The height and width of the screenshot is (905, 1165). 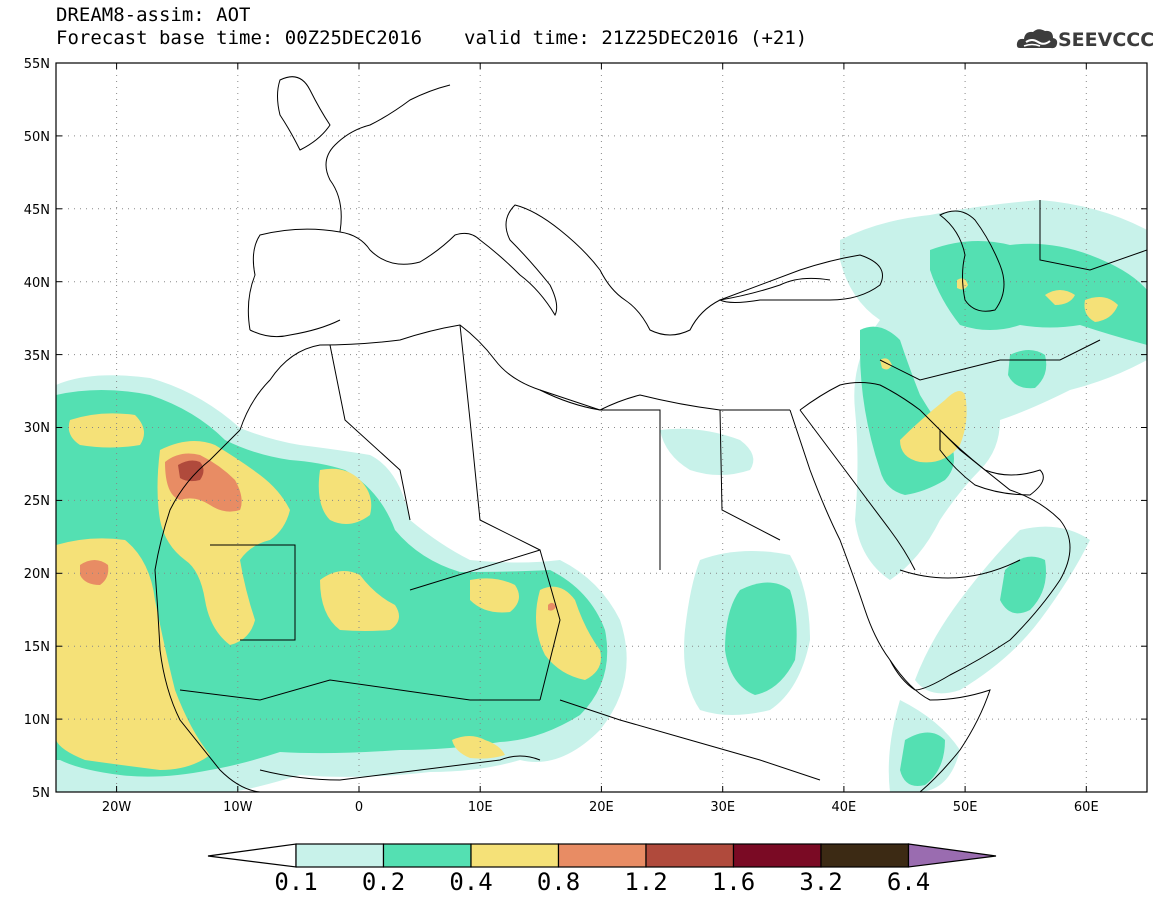 What do you see at coordinates (37, 356) in the screenshot?
I see `lat-label: 35N` at bounding box center [37, 356].